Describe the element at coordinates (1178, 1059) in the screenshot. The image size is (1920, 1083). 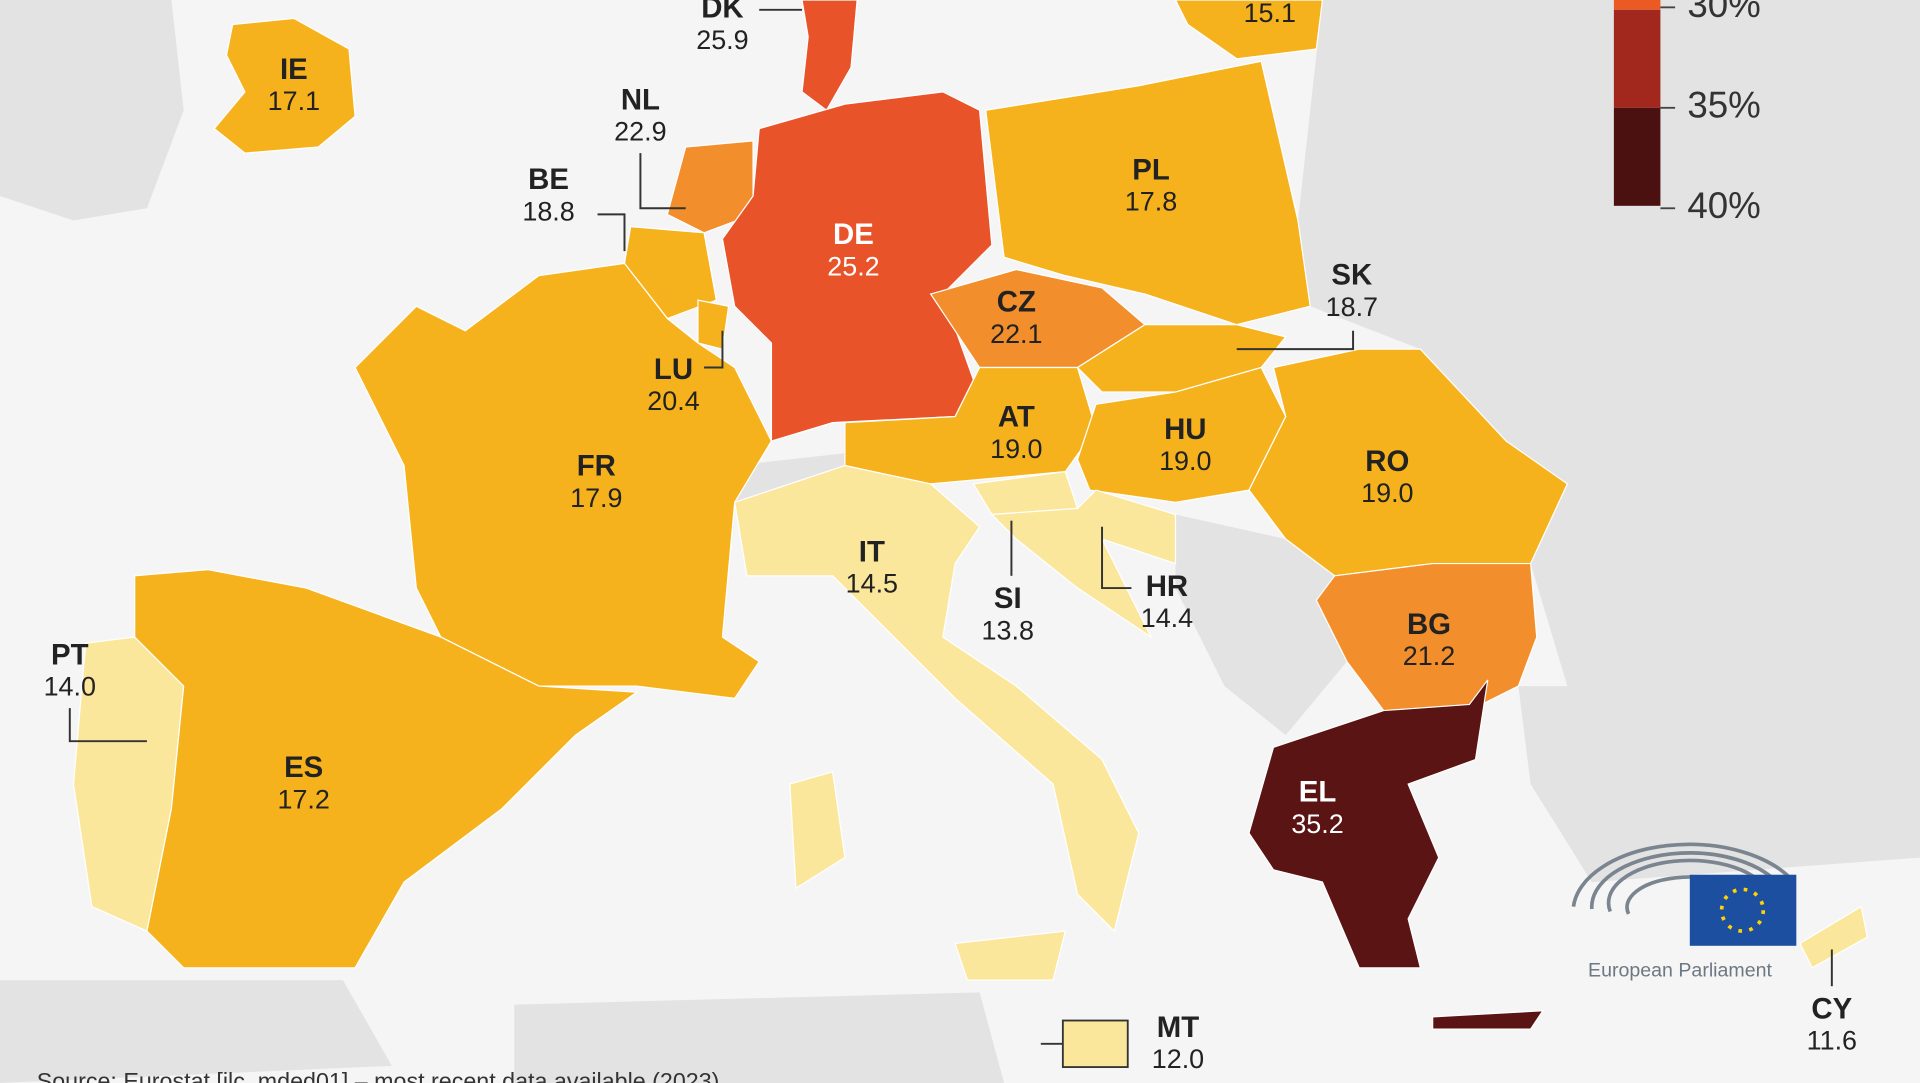
I see `country-value: 12.0` at that location.